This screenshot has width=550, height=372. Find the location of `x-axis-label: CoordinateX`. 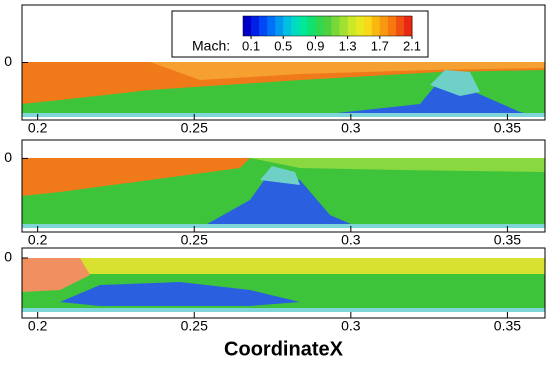

x-axis-label: CoordinateX is located at coordinates (284, 349).